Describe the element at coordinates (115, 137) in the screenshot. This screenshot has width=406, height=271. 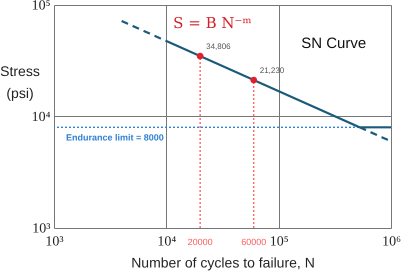
I see `ref-line-label: Endurance limit = 8000` at that location.